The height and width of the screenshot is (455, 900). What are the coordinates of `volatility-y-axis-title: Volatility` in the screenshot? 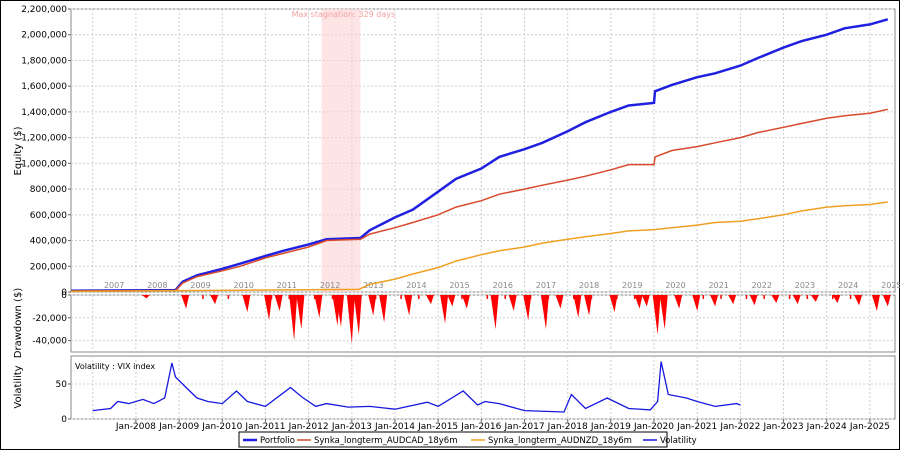 It's located at (18, 386).